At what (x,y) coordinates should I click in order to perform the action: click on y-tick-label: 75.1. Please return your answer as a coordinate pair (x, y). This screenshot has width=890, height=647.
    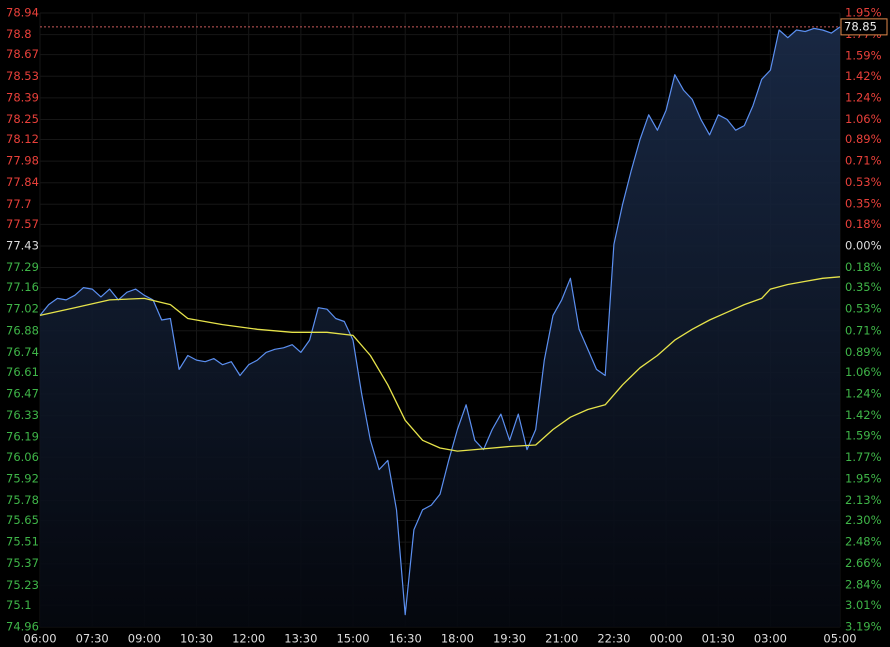
    Looking at the image, I should click on (19, 605).